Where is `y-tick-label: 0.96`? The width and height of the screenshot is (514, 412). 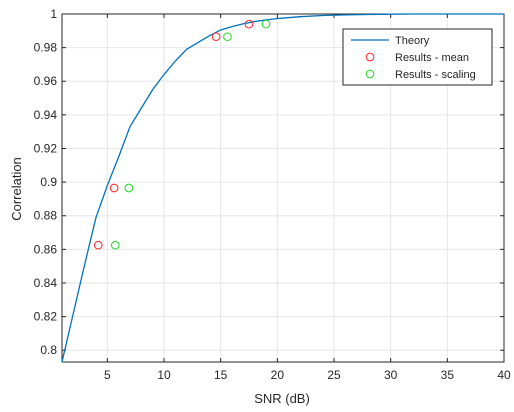 y-tick-label: 0.96 is located at coordinates (46, 81).